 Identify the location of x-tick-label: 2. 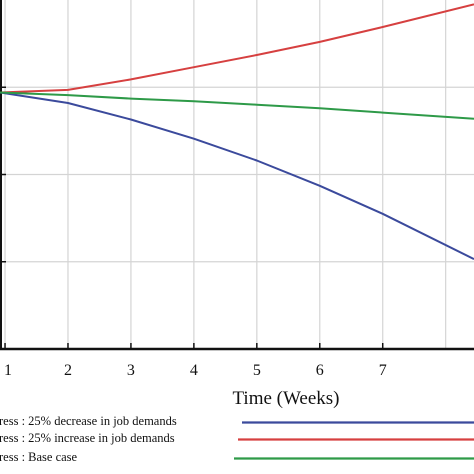
(68, 370).